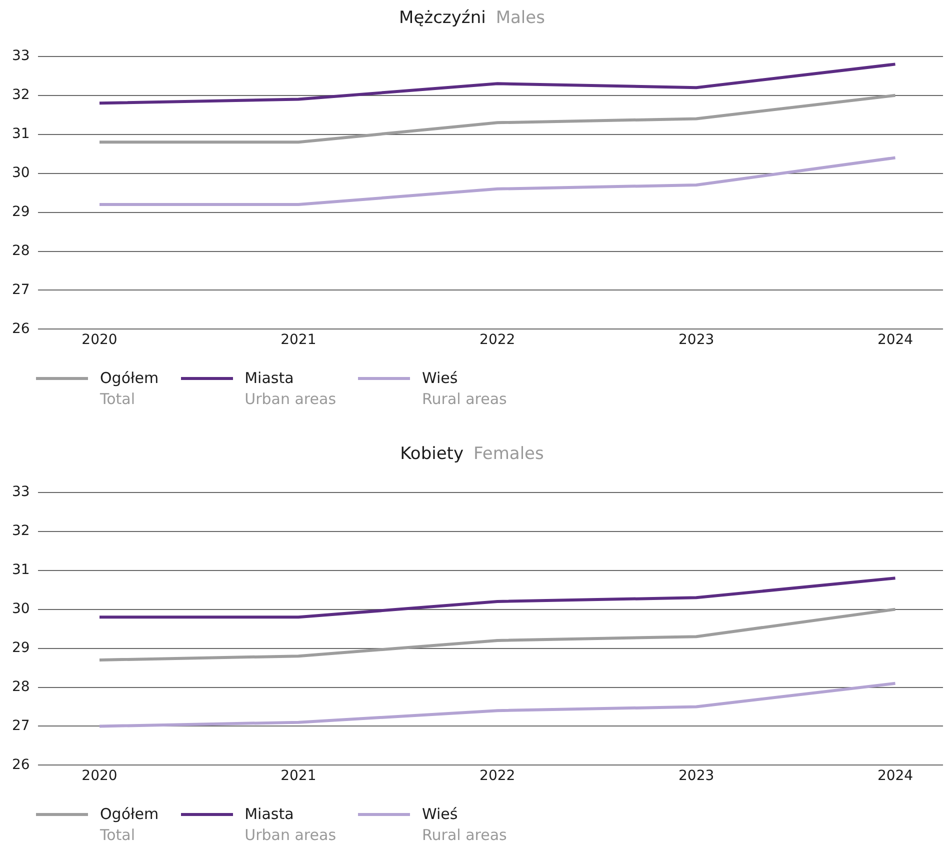 The width and height of the screenshot is (944, 846). I want to click on chart-title: Mężczyźni, so click(442, 18).